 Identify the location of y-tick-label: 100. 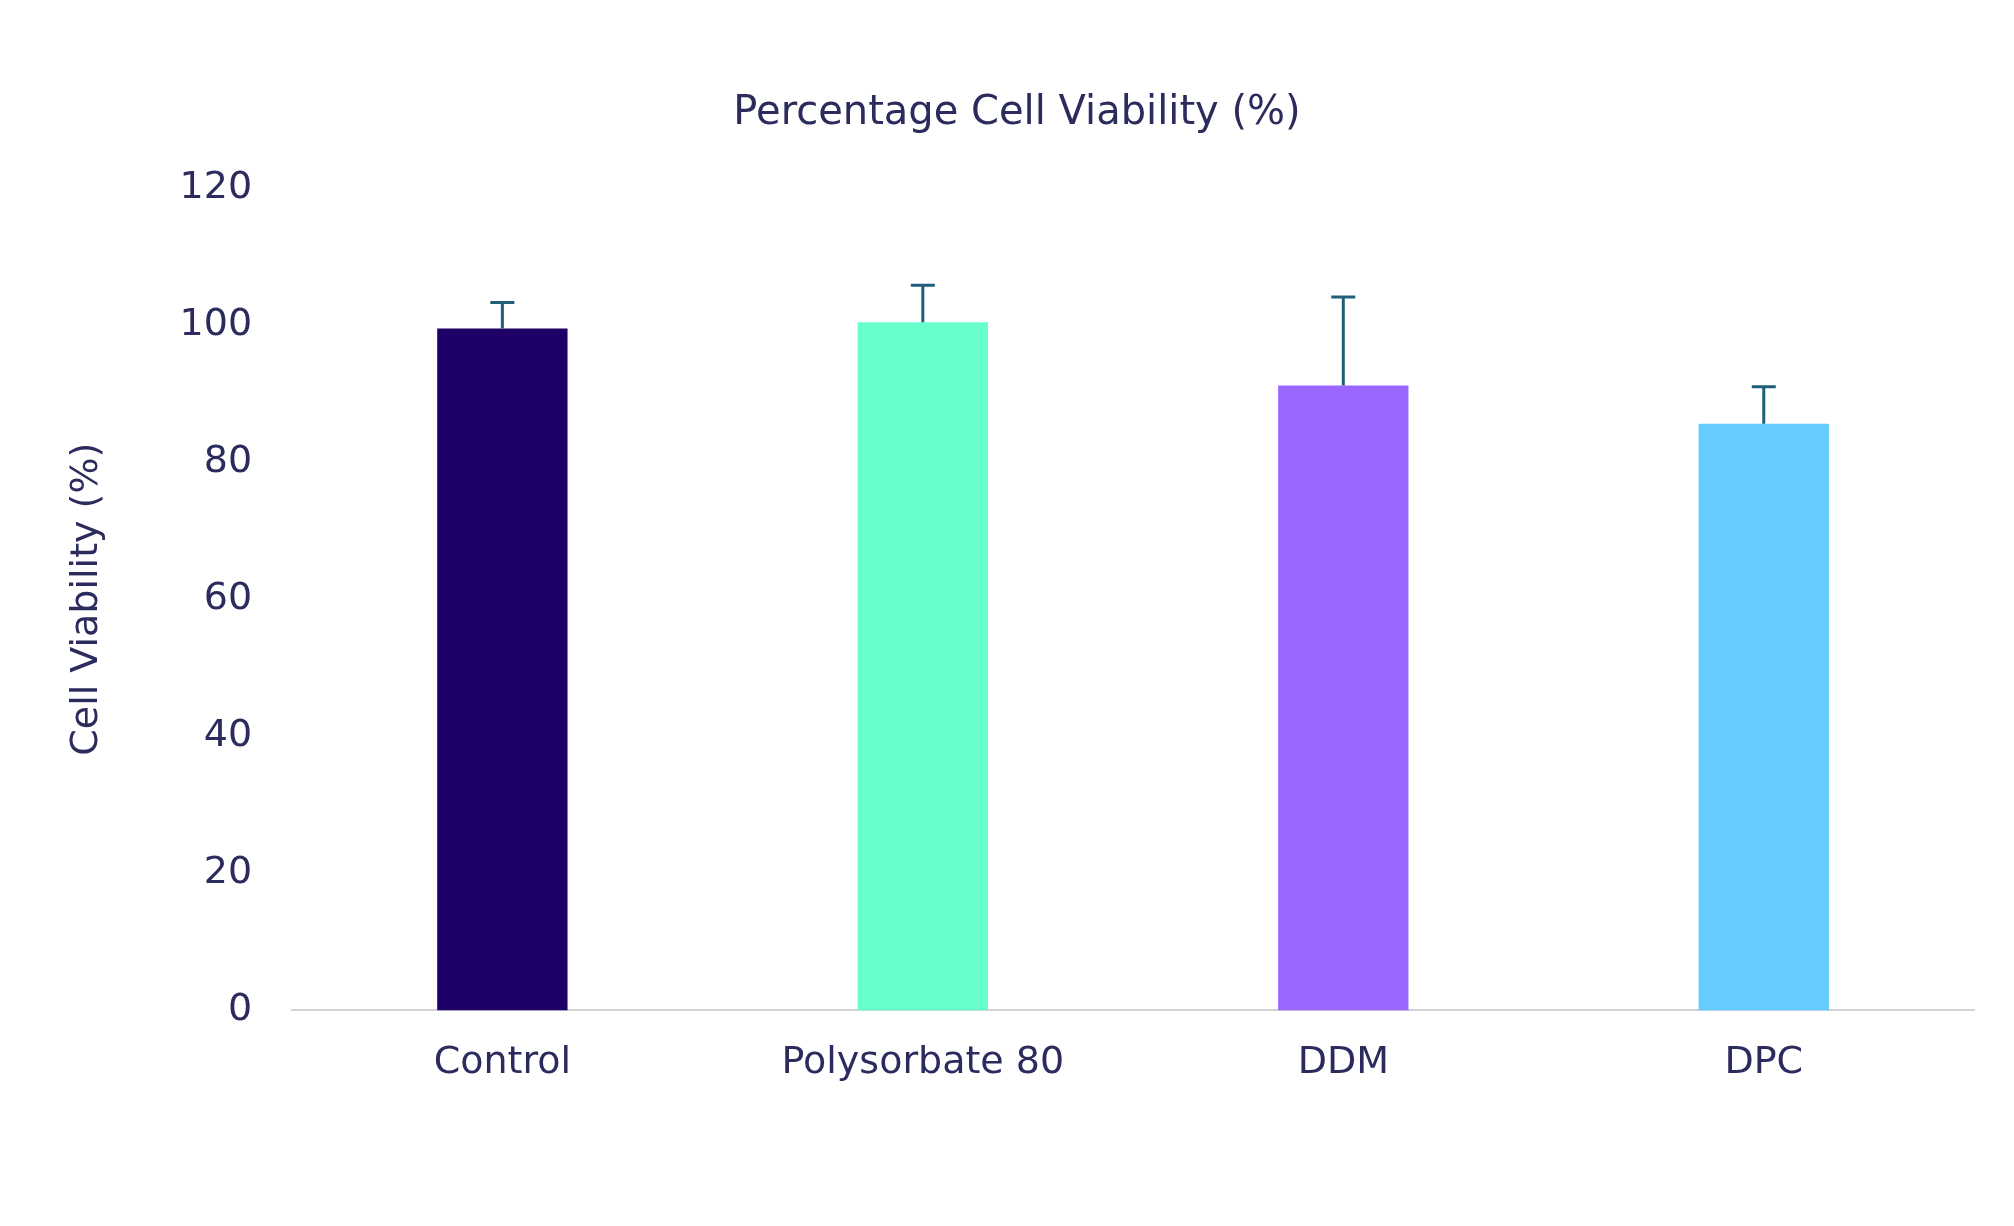
(216, 321).